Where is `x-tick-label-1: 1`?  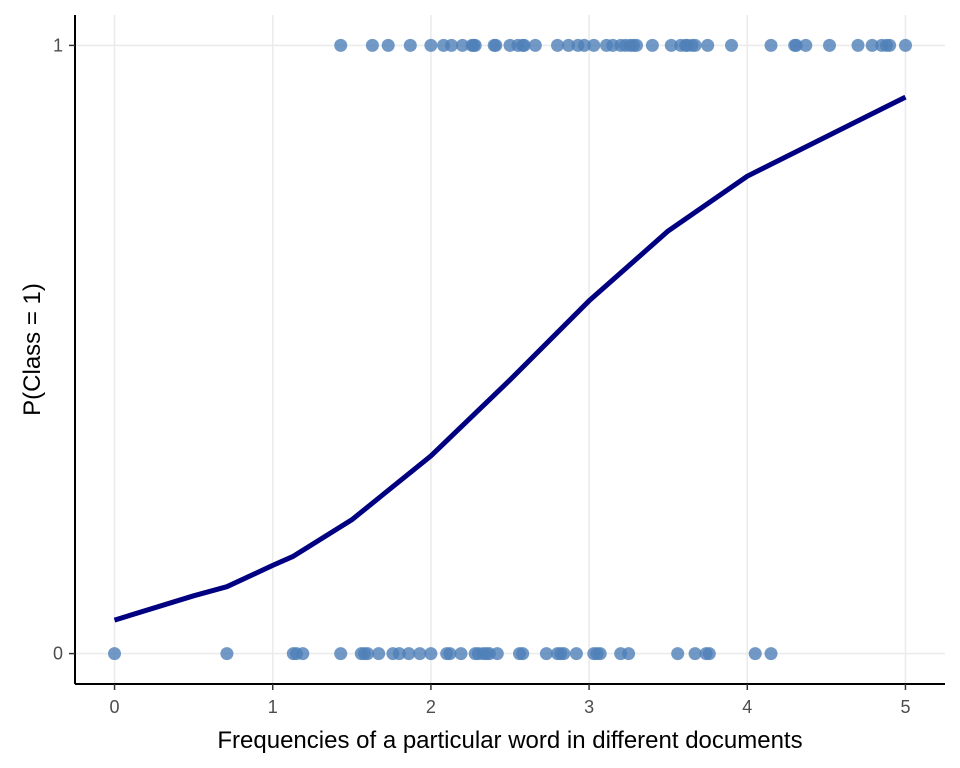 x-tick-label-1: 1 is located at coordinates (273, 707).